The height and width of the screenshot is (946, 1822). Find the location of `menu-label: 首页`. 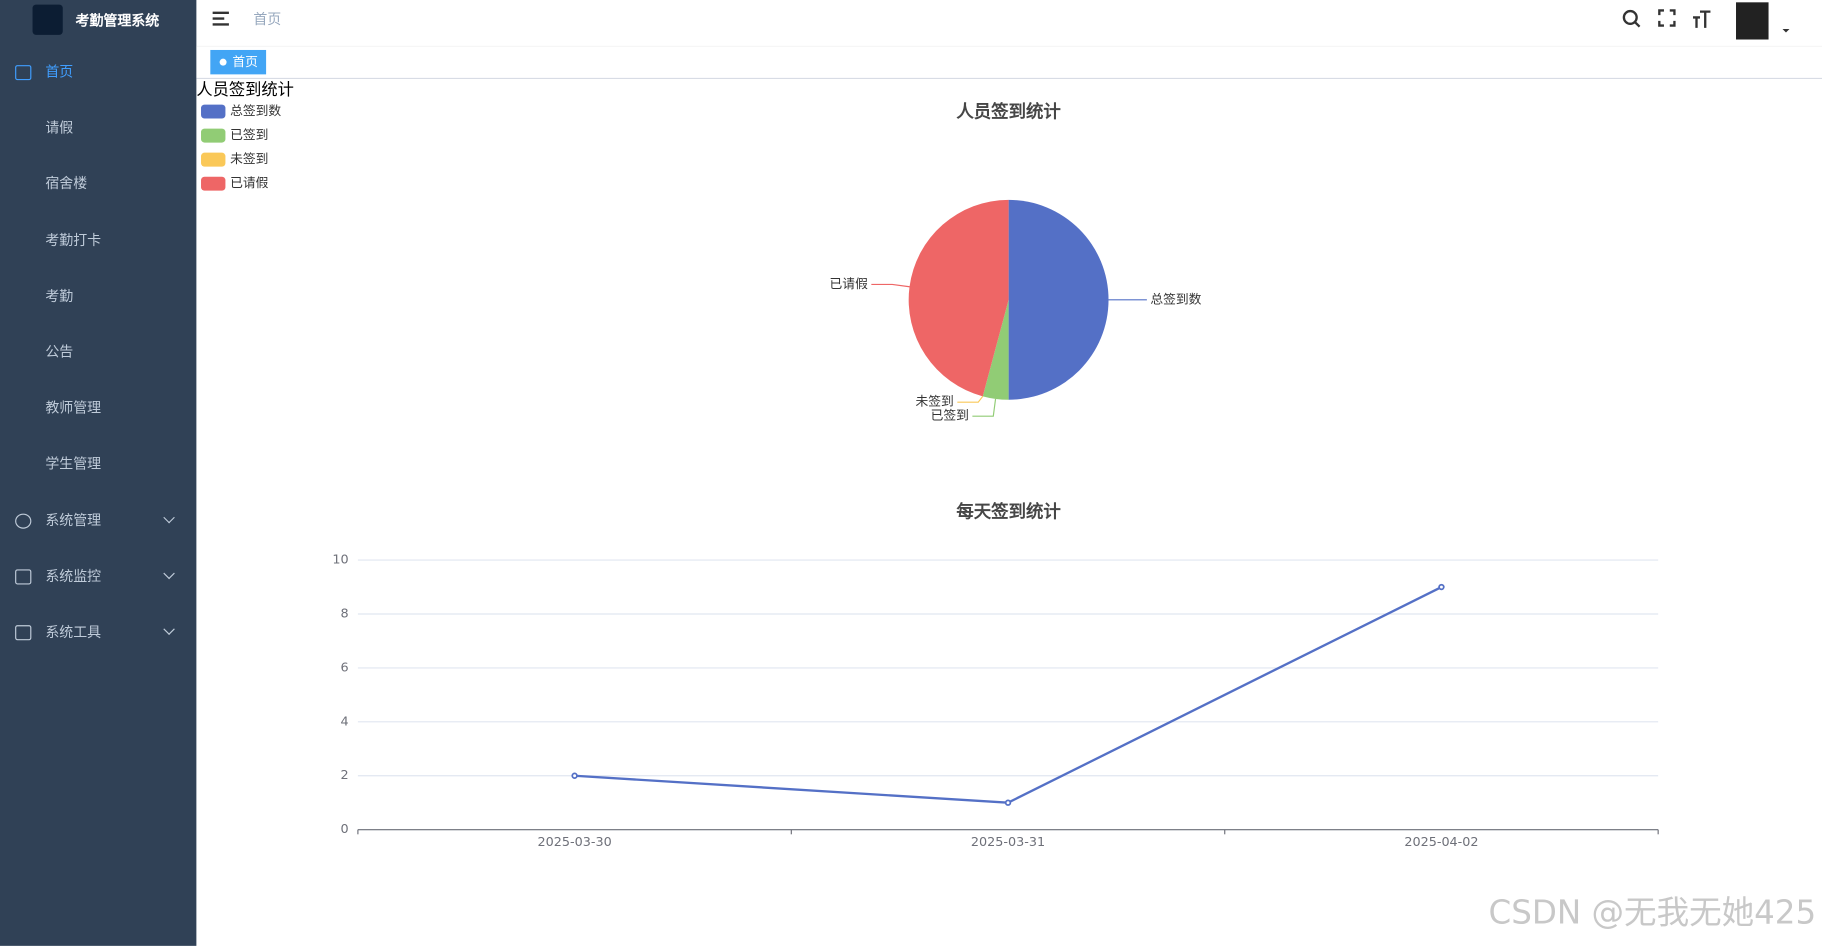

menu-label: 首页 is located at coordinates (59, 72).